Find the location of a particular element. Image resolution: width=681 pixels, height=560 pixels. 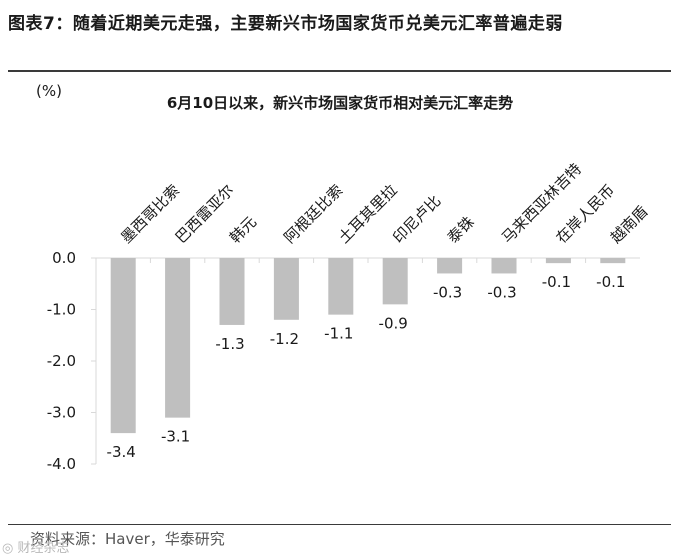

title-rule is located at coordinates (339, 71).